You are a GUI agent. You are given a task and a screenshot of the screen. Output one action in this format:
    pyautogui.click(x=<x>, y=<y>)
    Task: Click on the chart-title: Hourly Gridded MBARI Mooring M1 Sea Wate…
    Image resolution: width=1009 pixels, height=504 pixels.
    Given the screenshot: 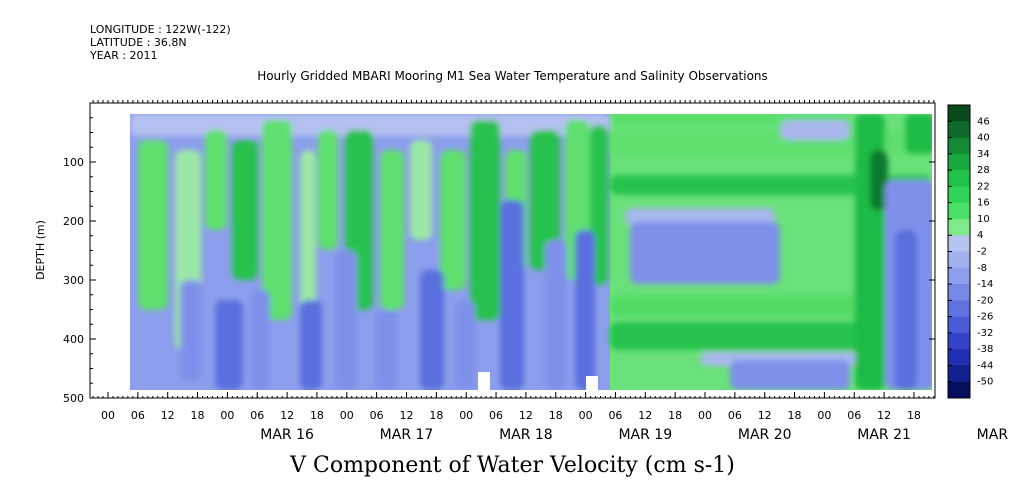 What is the action you would take?
    pyautogui.click(x=512, y=76)
    